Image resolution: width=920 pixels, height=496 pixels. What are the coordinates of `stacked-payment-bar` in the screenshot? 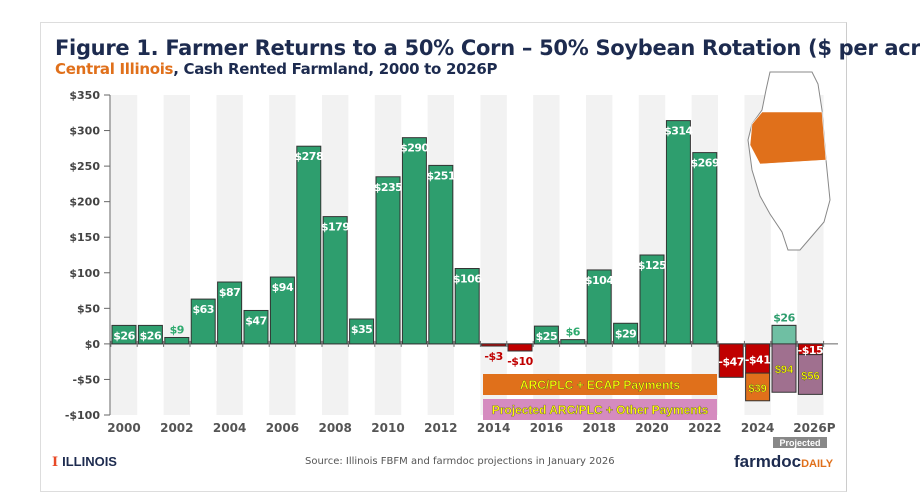 It's located at (810, 374).